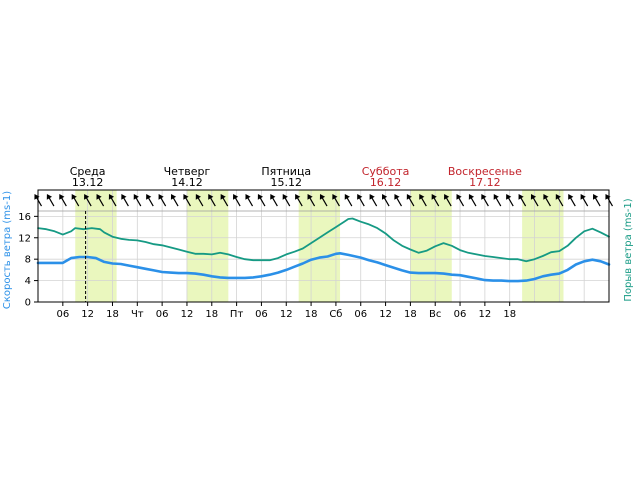  I want to click on day-date-label: 15.12, so click(287, 182).